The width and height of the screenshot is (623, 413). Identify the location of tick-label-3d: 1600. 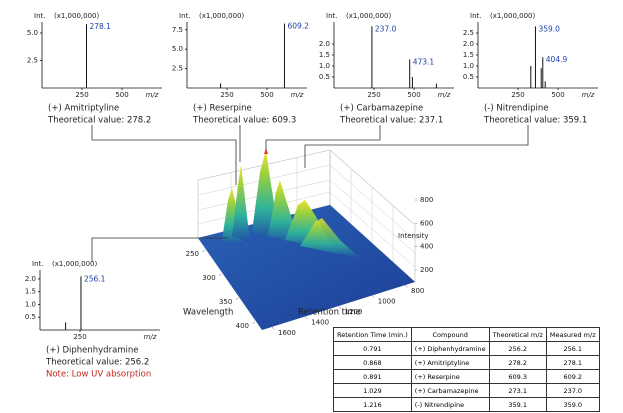
(287, 333).